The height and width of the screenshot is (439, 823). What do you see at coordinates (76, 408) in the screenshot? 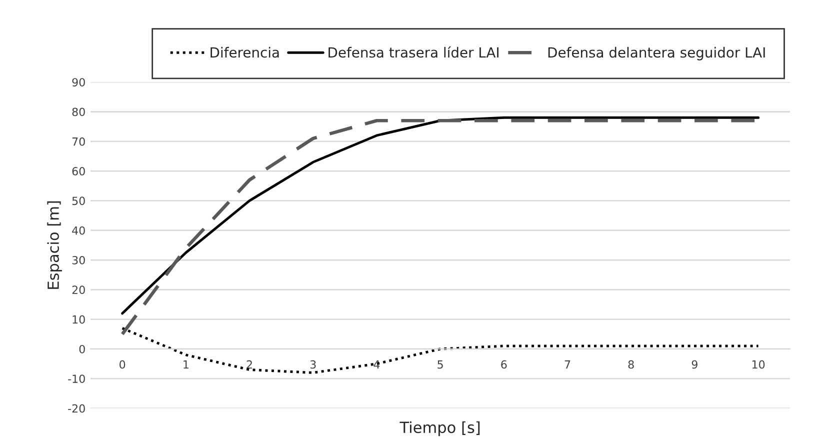
I see `y-tick-label: -20` at bounding box center [76, 408].